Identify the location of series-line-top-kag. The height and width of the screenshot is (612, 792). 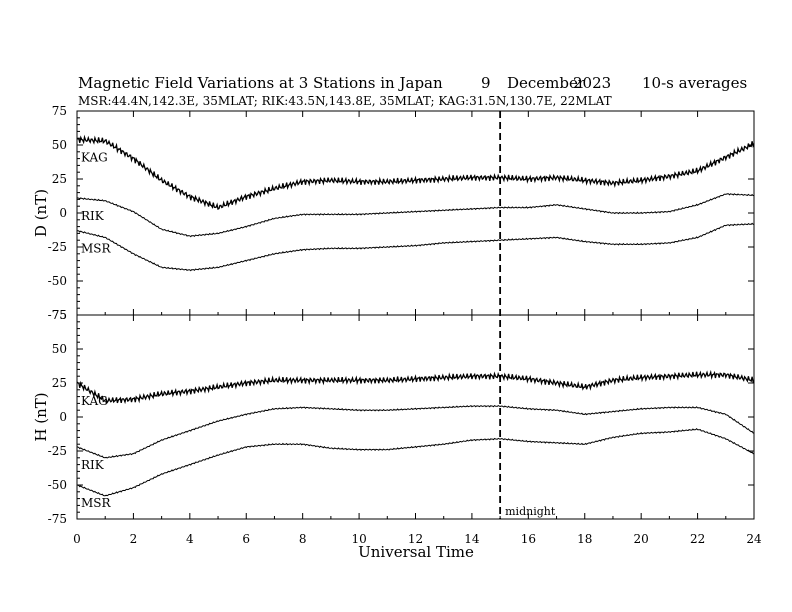
(415, 172).